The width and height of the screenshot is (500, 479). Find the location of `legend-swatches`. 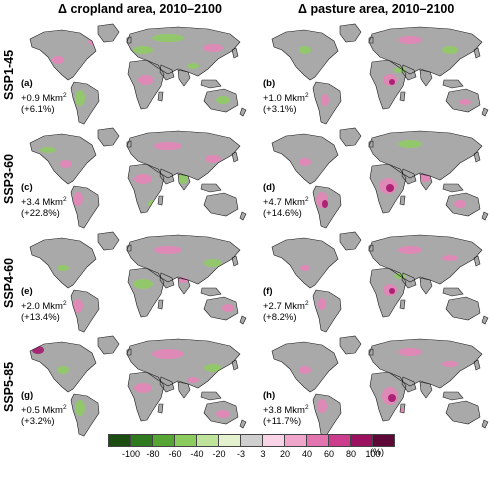

legend-swatches is located at coordinates (251, 440).